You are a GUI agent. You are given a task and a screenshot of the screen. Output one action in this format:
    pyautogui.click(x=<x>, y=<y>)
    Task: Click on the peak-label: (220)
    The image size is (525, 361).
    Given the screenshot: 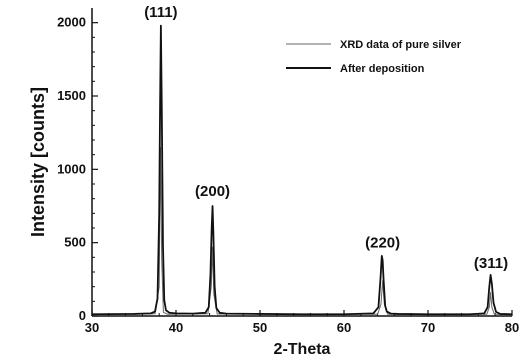 What is the action you would take?
    pyautogui.click(x=382, y=242)
    